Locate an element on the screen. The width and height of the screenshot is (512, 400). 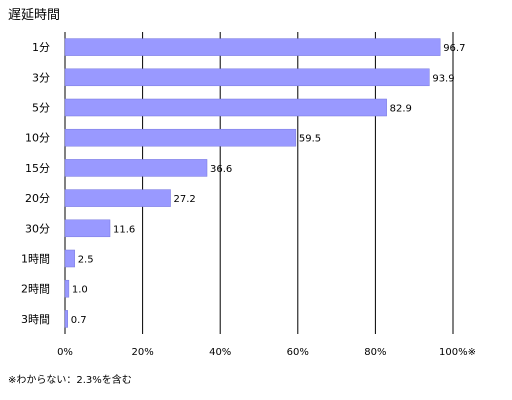
value-label: 1.0 is located at coordinates (80, 290).